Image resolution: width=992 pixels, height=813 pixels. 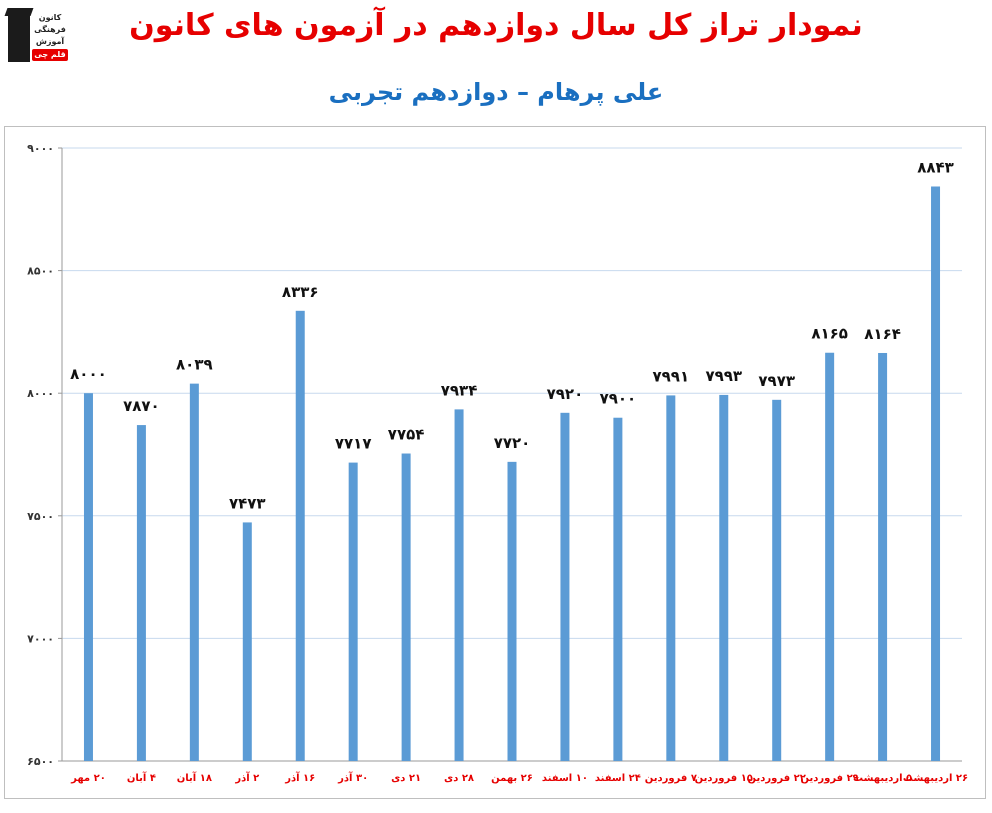 What do you see at coordinates (194, 777) in the screenshot?
I see `x-tick-label: ۱۸ آبان` at bounding box center [194, 777].